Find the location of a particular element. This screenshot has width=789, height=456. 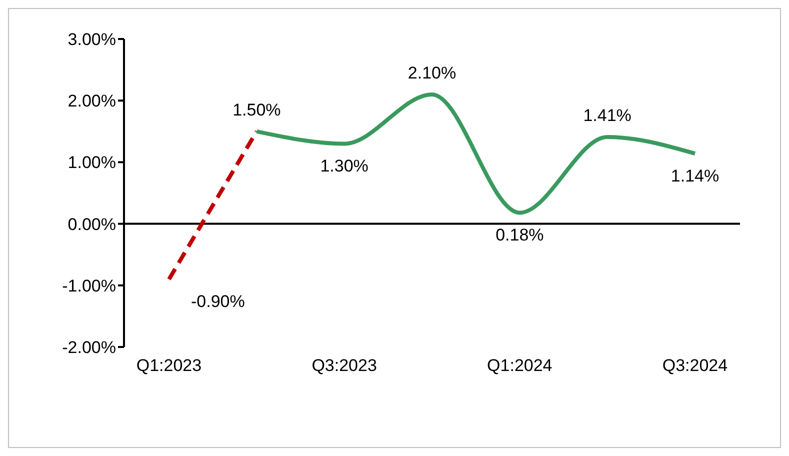

data-label: 0.18% is located at coordinates (520, 235).